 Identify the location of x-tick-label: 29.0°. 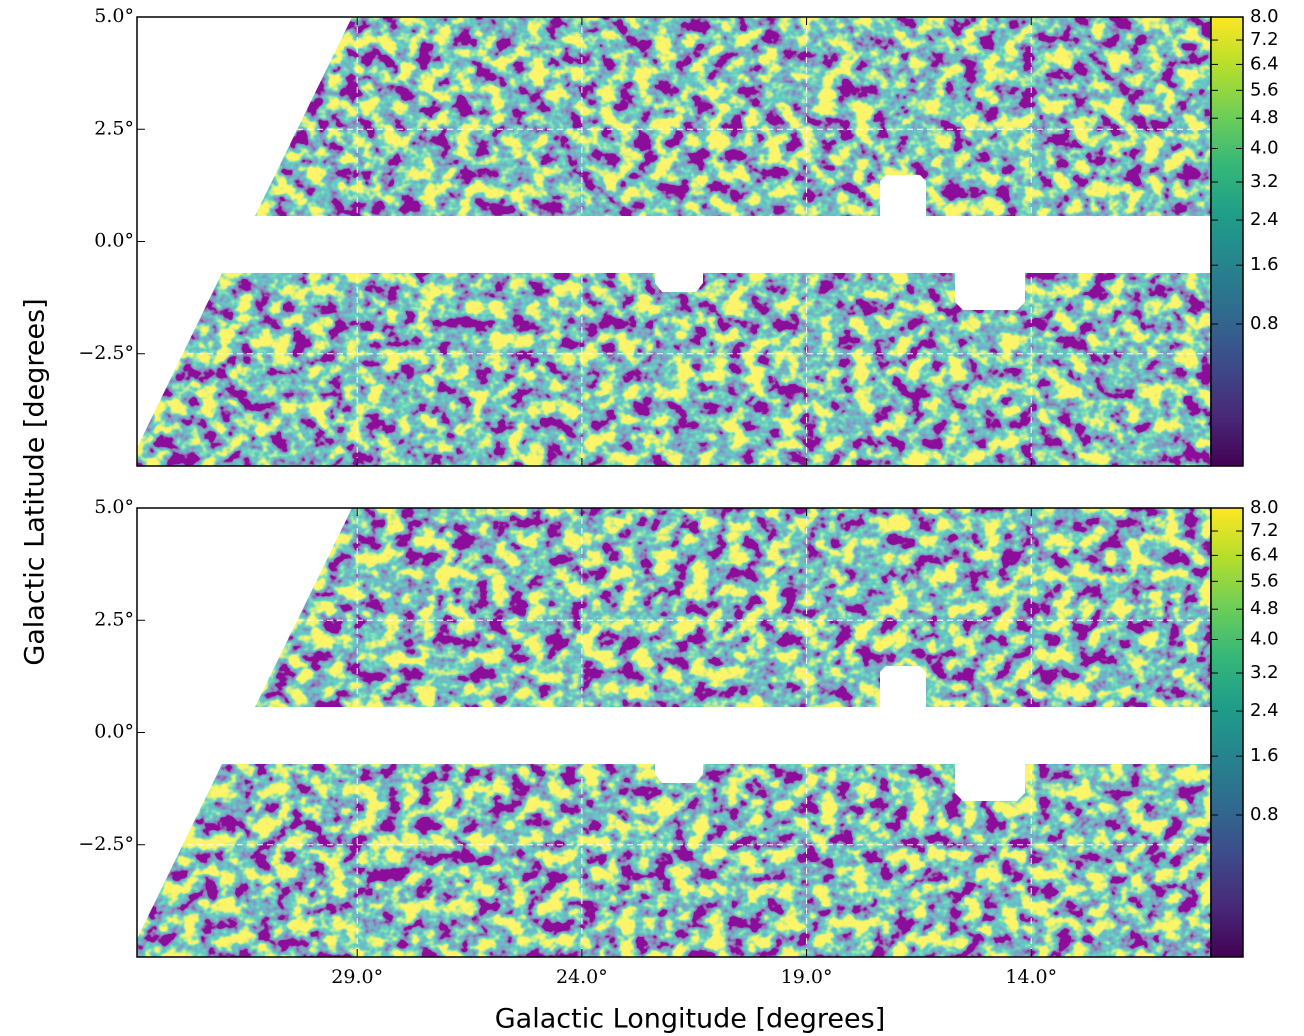
(357, 977).